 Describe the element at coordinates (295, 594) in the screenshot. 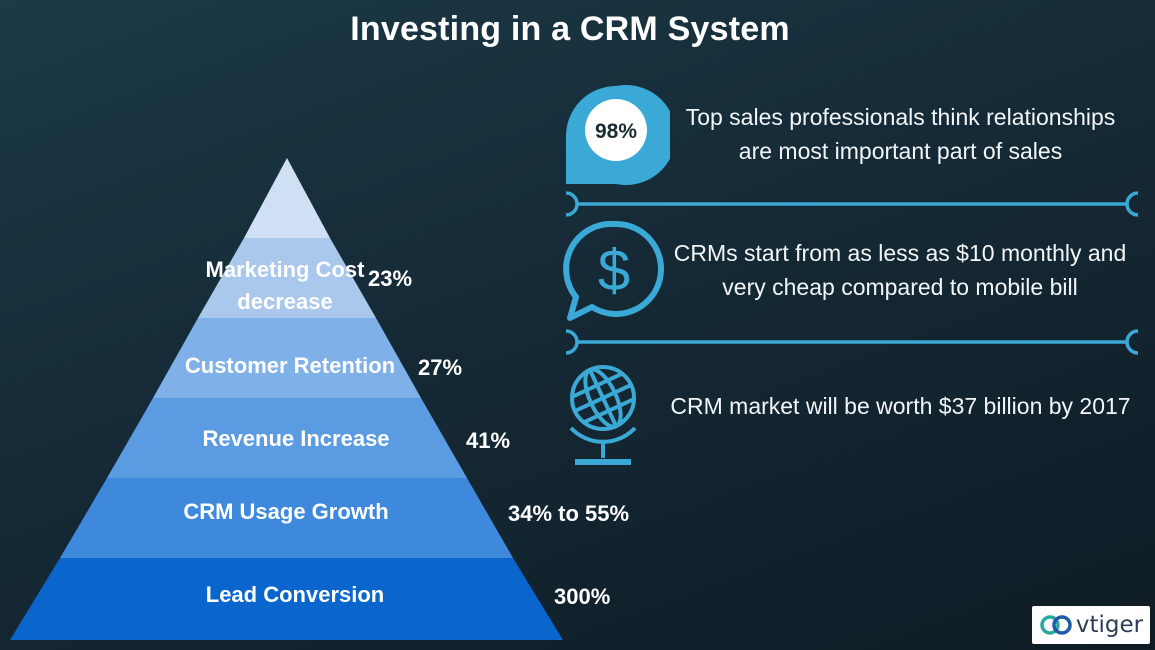

I see `tier-label-conversion: Lead Conversion` at that location.